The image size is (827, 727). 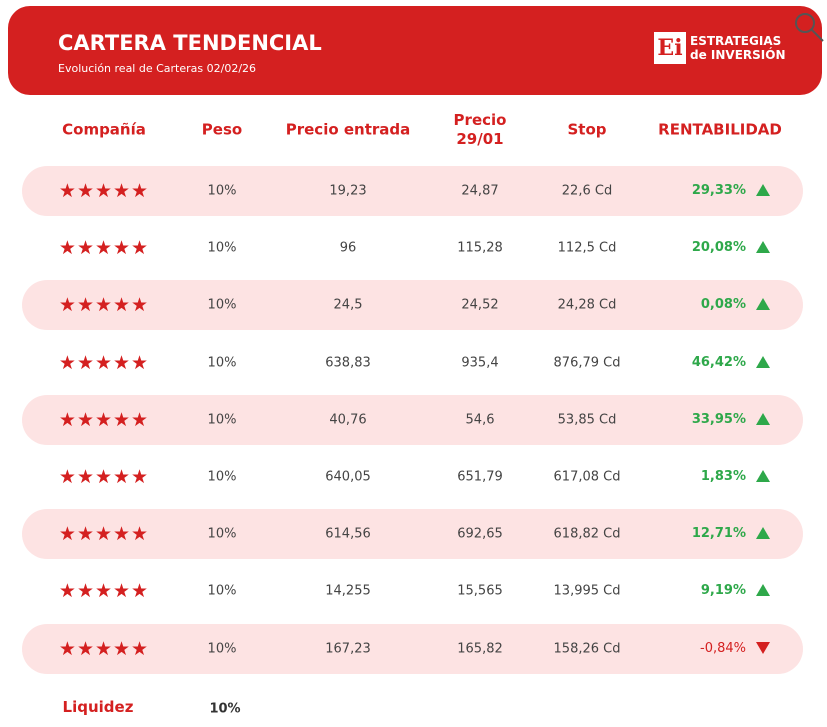 What do you see at coordinates (723, 476) in the screenshot?
I see `return: 1,83%` at bounding box center [723, 476].